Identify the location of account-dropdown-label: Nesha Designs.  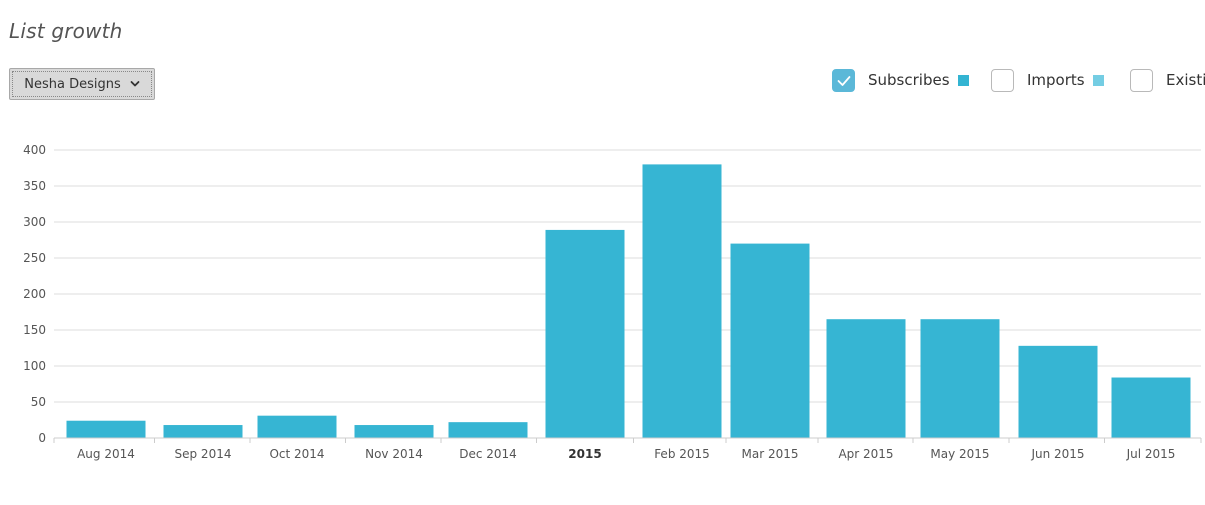
(72, 84).